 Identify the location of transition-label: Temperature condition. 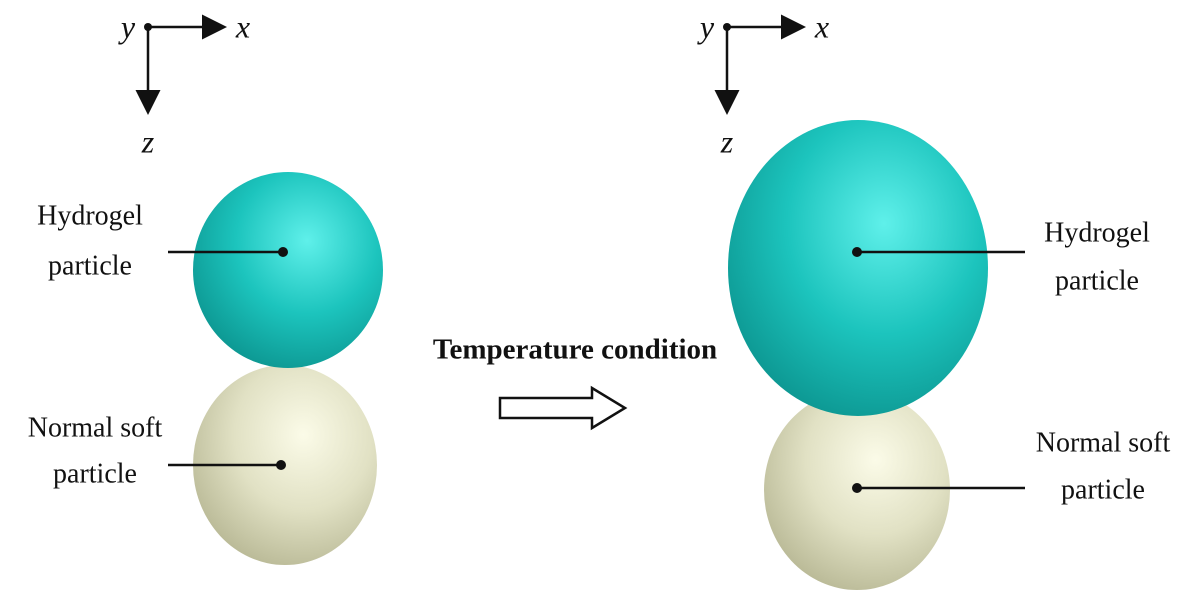
(575, 350).